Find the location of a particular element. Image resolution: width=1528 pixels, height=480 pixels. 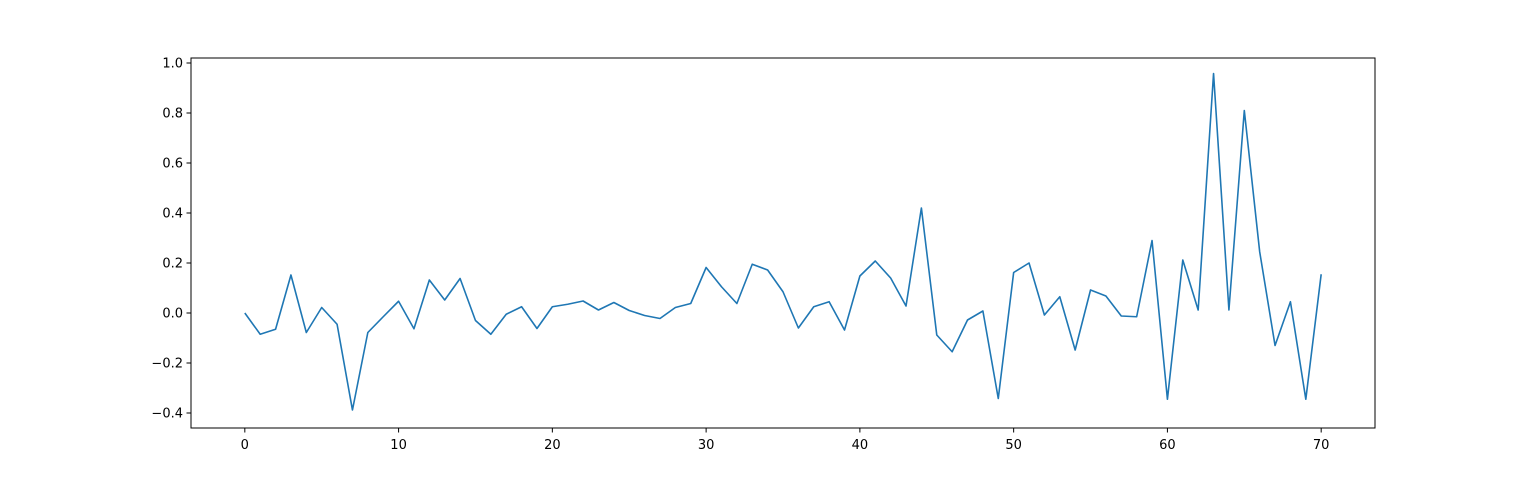

y-tick-label: −0.4 is located at coordinates (167, 414).